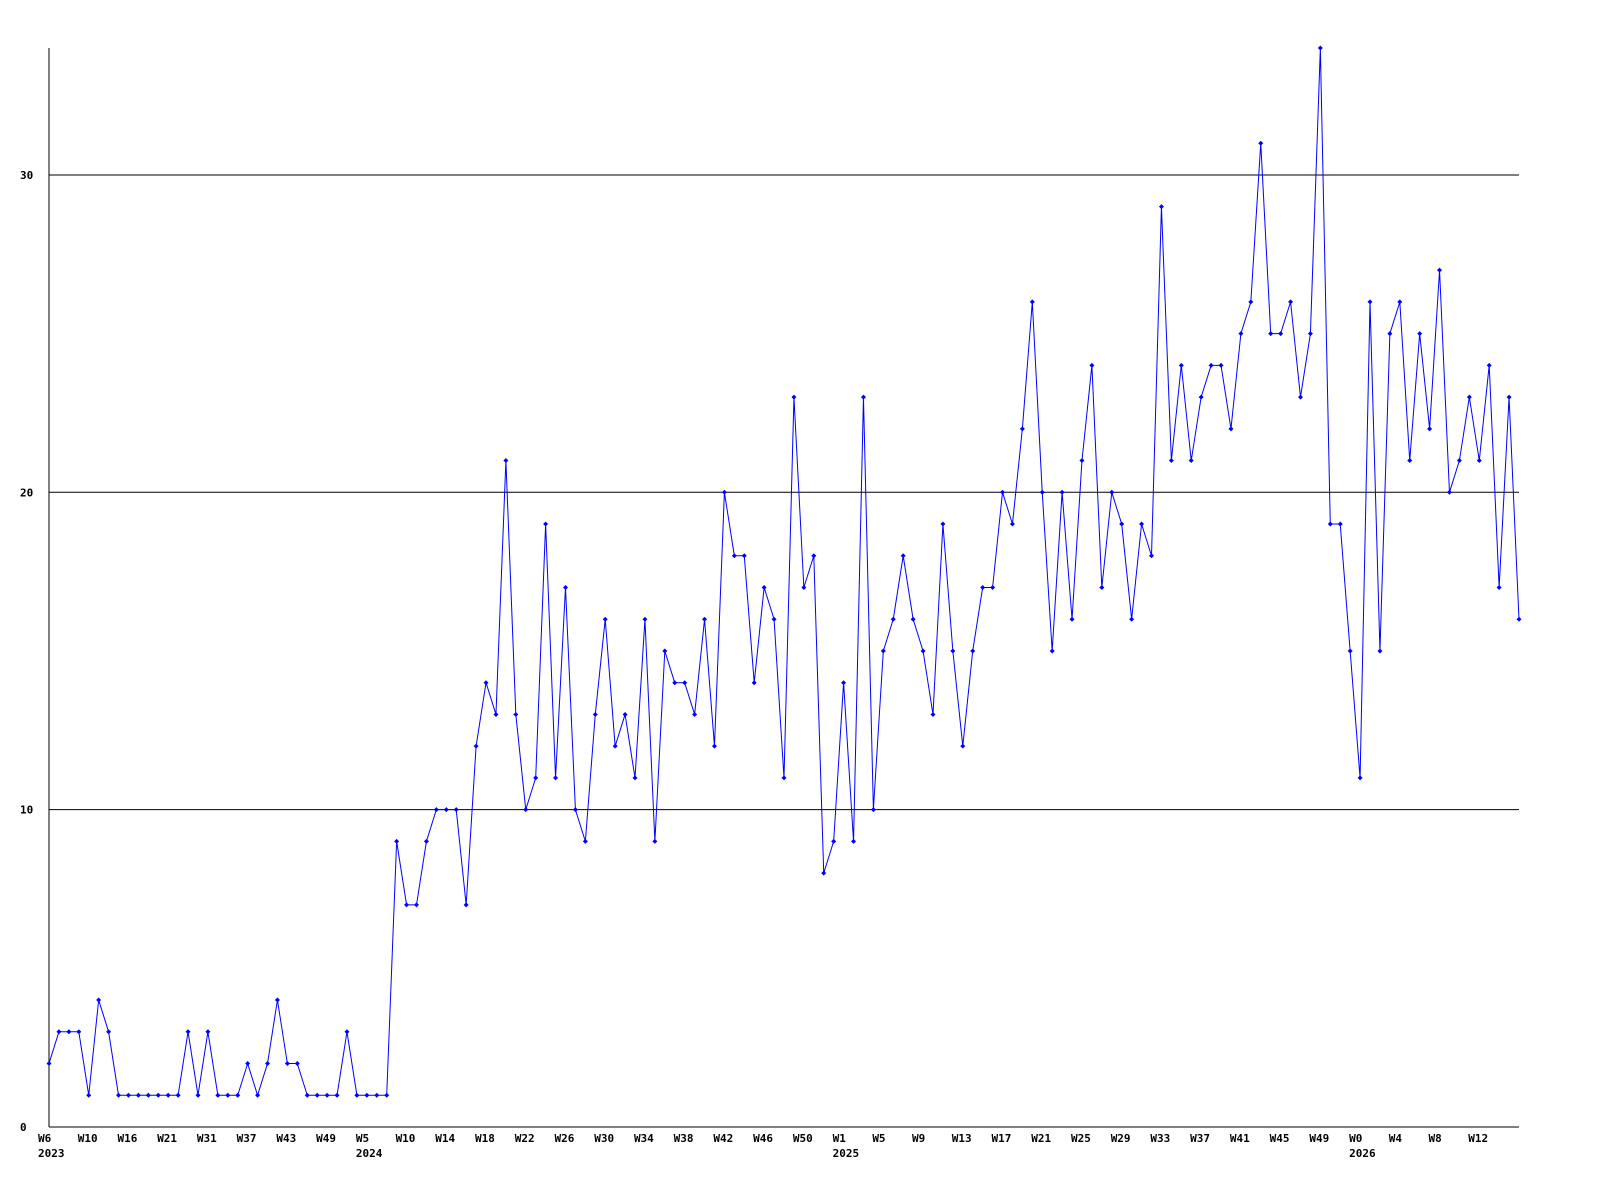 Image resolution: width=1600 pixels, height=1204 pixels. I want to click on x-tick-label: W33, so click(1160, 1138).